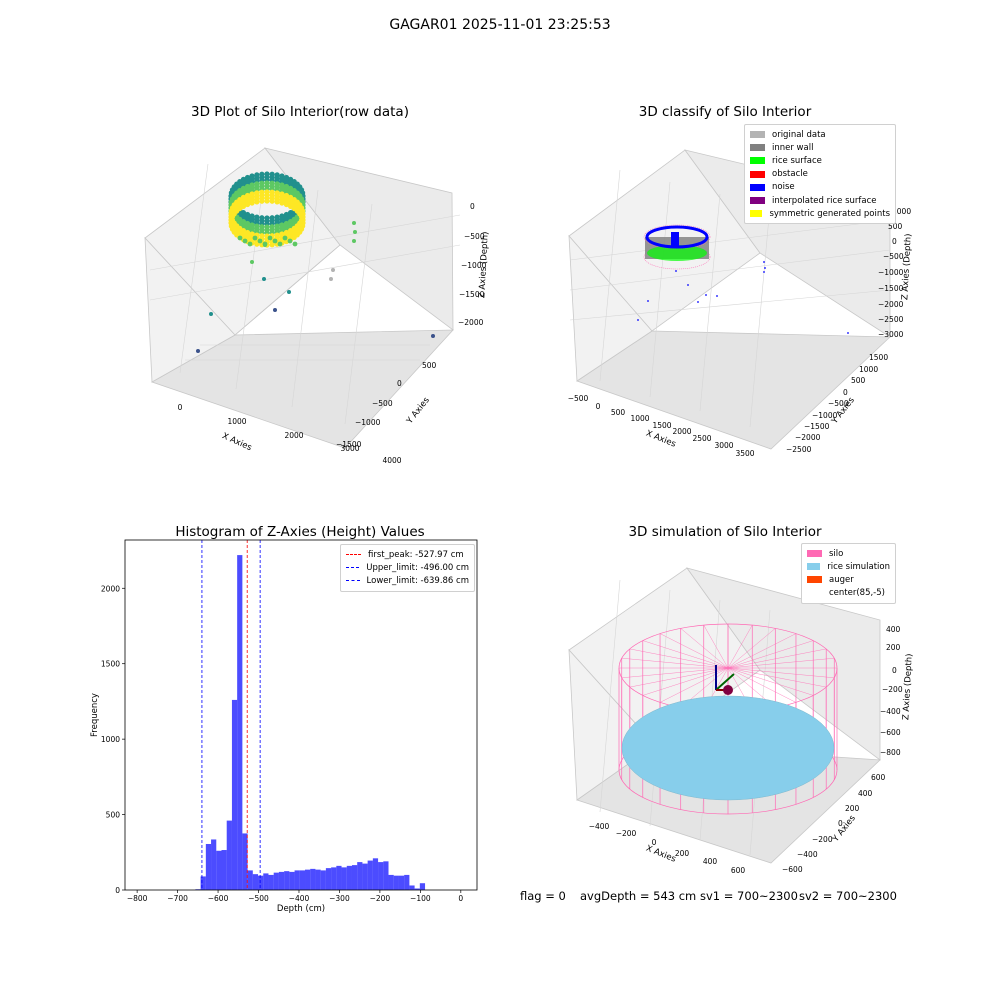 This screenshot has width=1000, height=1000. I want to click on classify3d-title: 3D classify of Silo Interior, so click(725, 112).